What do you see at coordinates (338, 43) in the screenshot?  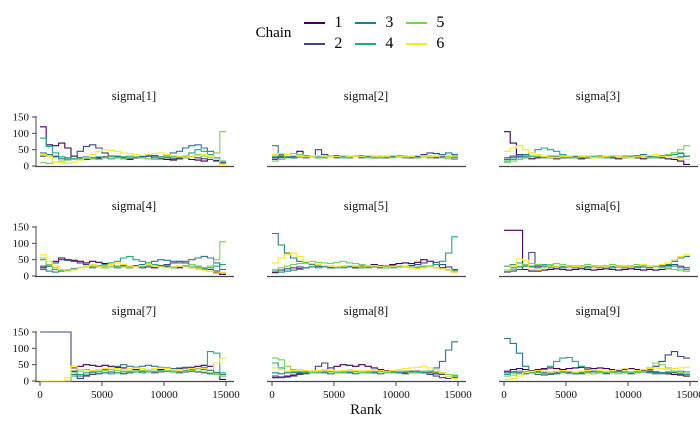 I see `legend-item-label: 2` at bounding box center [338, 43].